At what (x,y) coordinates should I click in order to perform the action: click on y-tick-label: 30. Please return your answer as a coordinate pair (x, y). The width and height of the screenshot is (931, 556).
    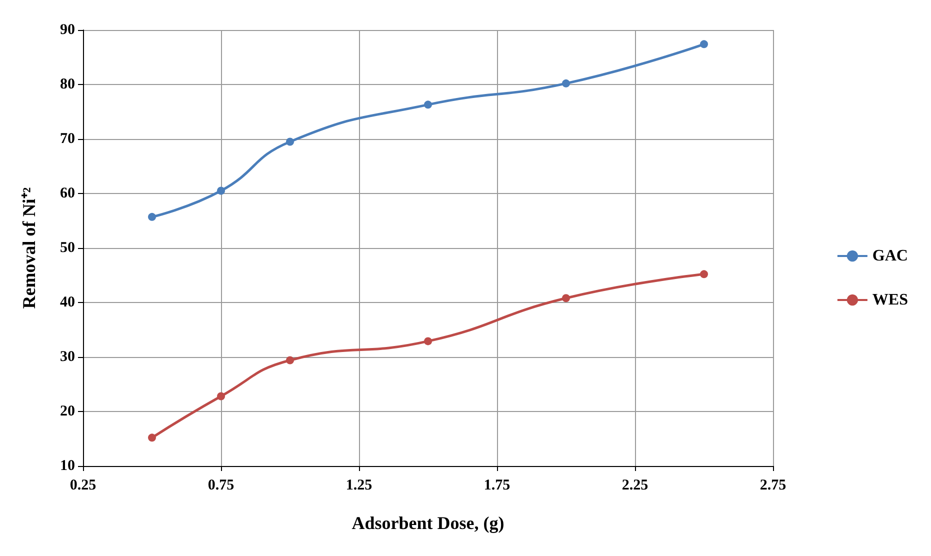
    Looking at the image, I should click on (67, 357).